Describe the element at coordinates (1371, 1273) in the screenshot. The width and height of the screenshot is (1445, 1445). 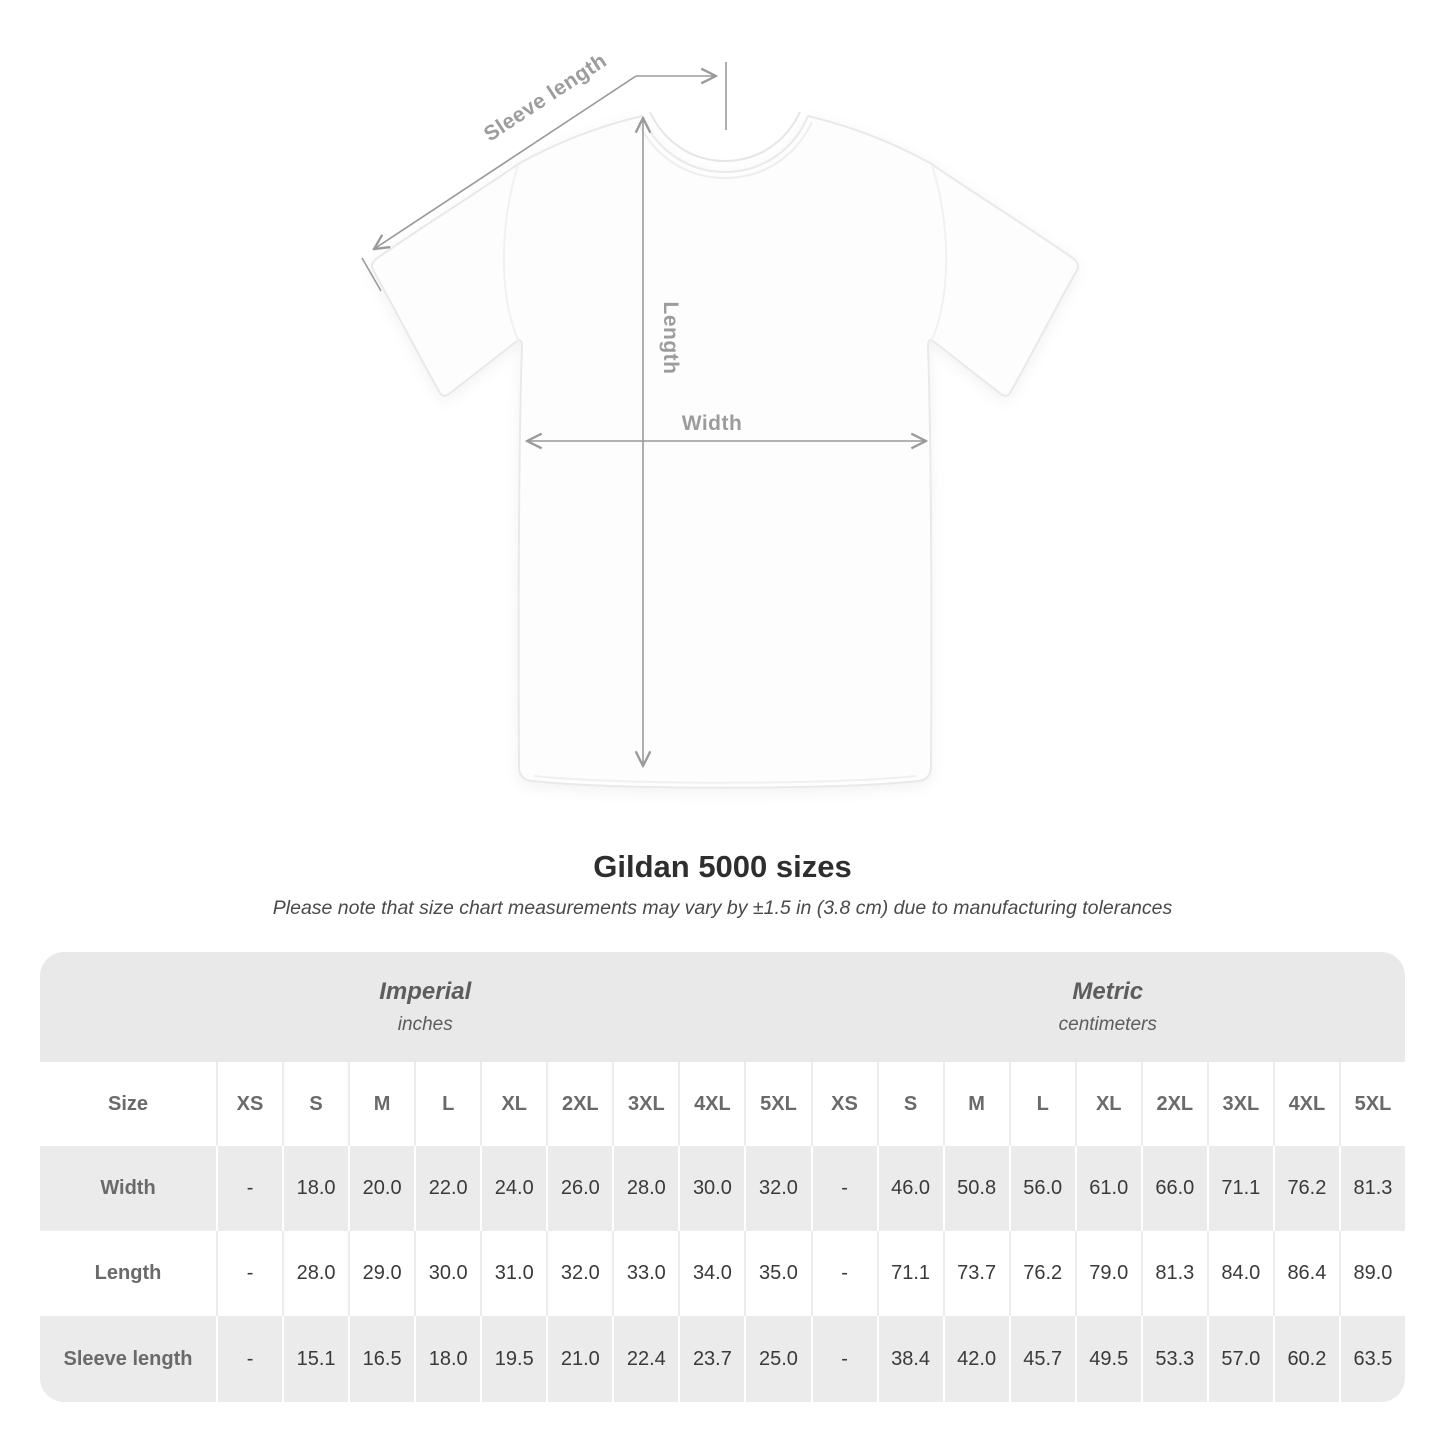
I see `table-cell: 89.0` at that location.